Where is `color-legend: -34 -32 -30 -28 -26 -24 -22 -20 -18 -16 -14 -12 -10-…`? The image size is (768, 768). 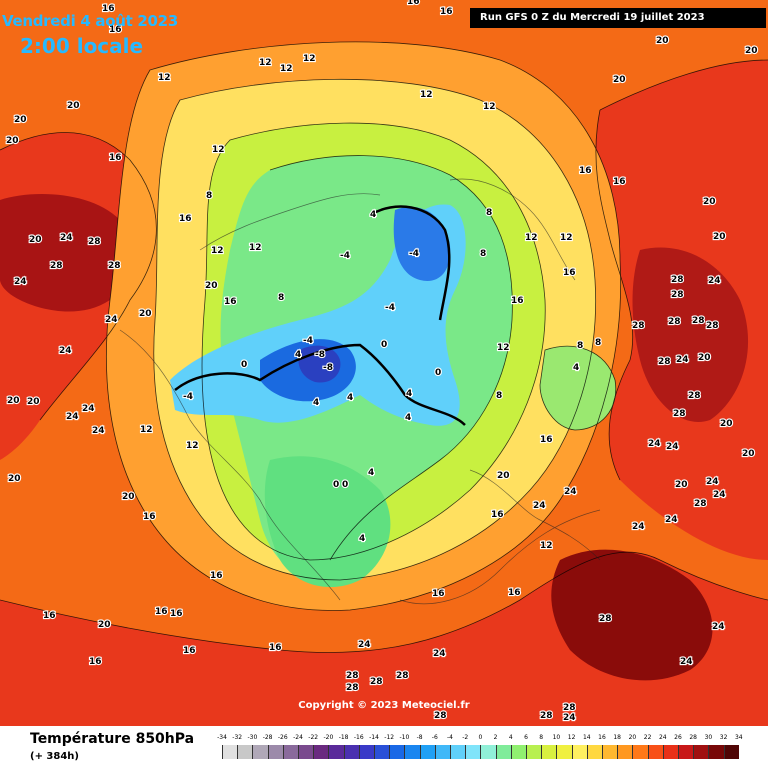
color-legend: -34 -32 -30 -28 -26 -24 -22 -20 -18 -16 -14 -12 -10-… is located at coordinates (485, 749).